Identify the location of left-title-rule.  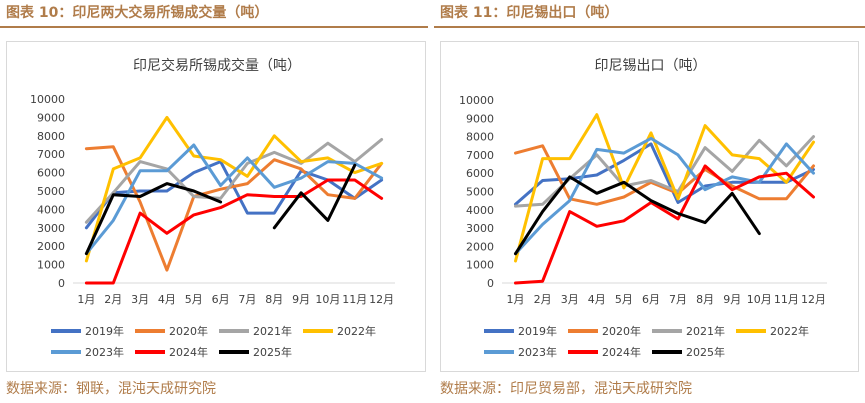
(214, 27).